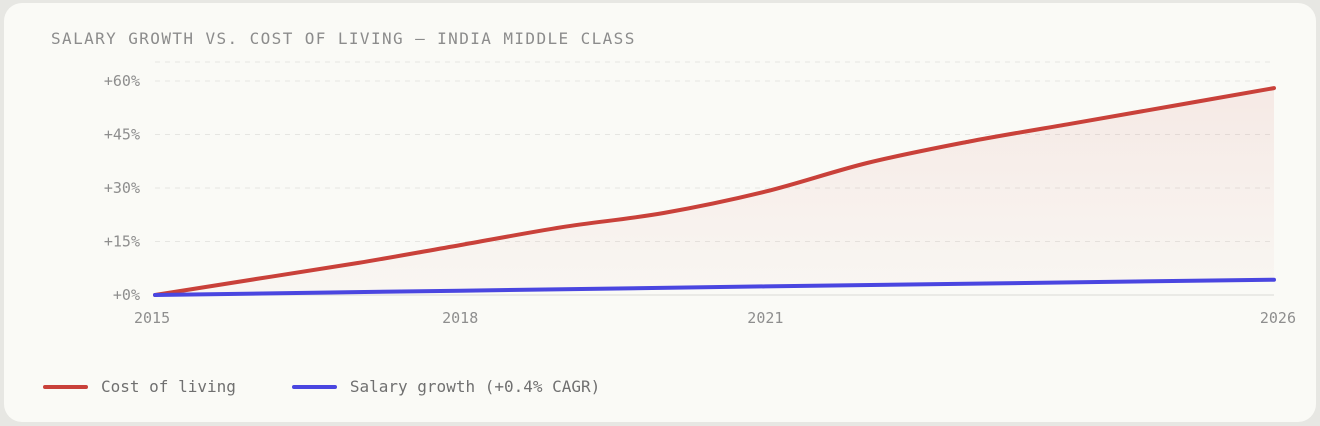 The width and height of the screenshot is (1320, 426). What do you see at coordinates (122, 81) in the screenshot?
I see `y-tick-label: +60%` at bounding box center [122, 81].